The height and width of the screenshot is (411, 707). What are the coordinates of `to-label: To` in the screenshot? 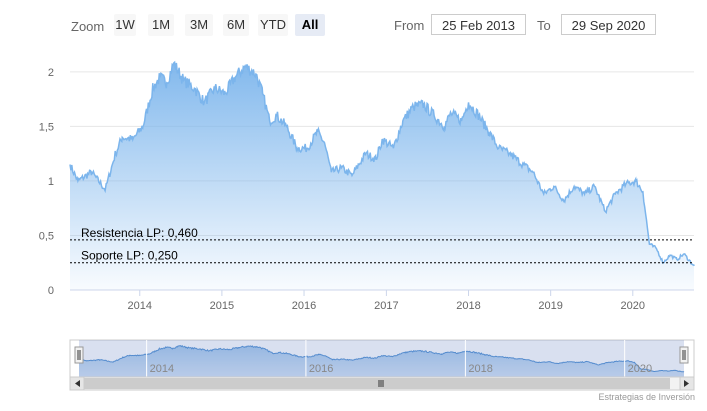 It's located at (544, 25).